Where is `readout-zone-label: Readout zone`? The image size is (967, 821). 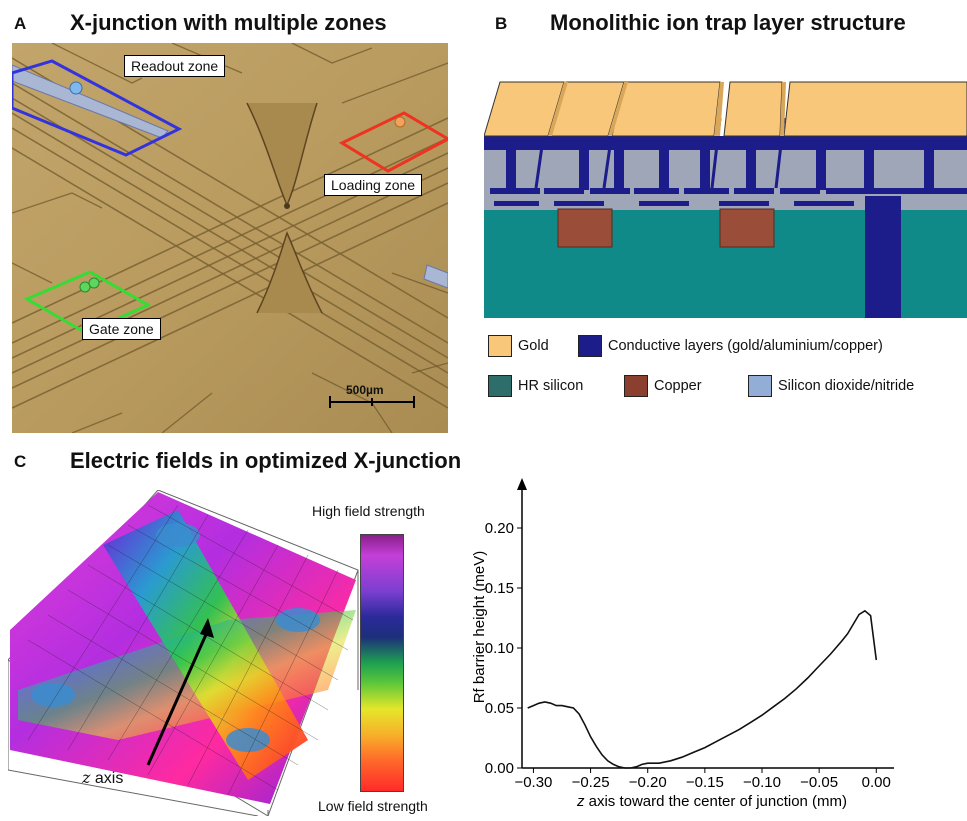
readout-zone-label: Readout zone is located at coordinates (175, 66).